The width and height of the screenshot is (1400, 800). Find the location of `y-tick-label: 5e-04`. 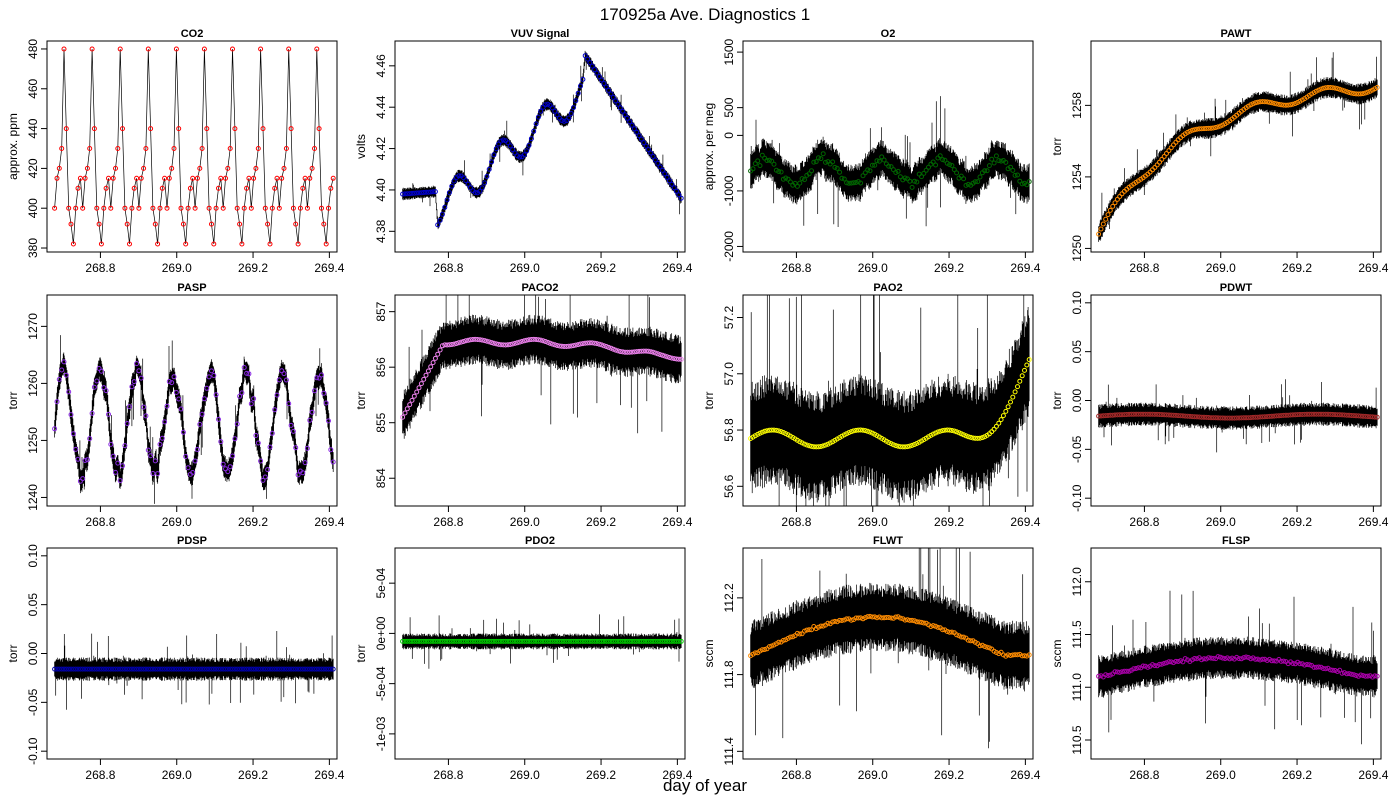

y-tick-label: 5e-04 is located at coordinates (381, 583).